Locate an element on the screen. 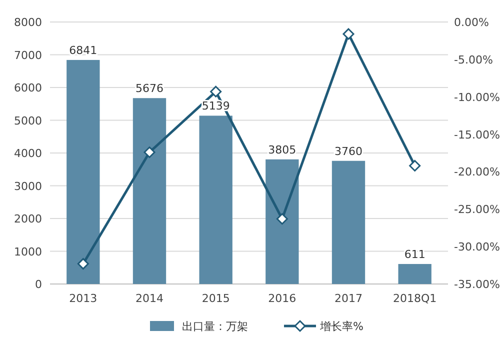 The image size is (500, 362). x-tick-label: 2015 is located at coordinates (216, 298).